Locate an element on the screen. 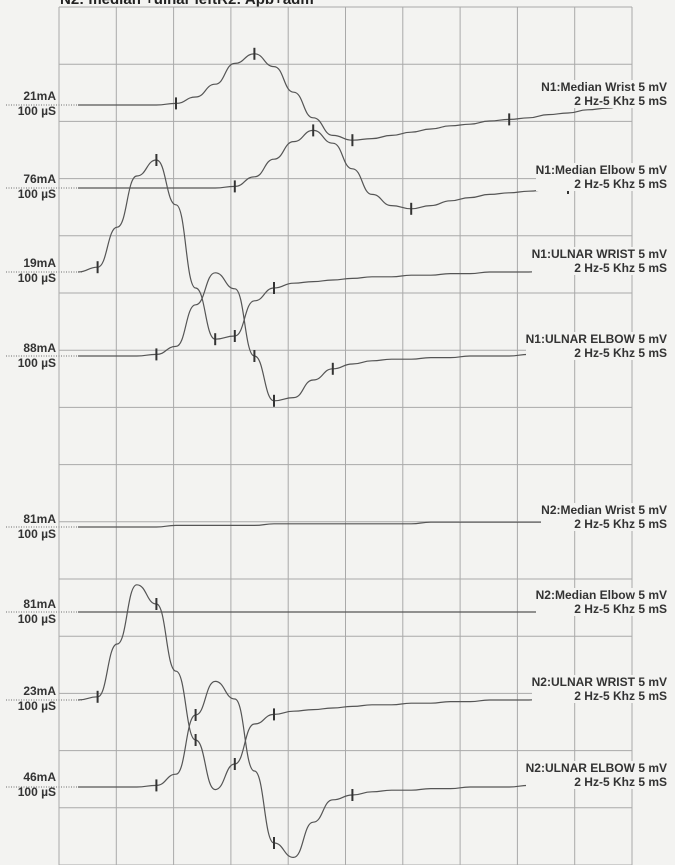 The height and width of the screenshot is (865, 675). stim-label: 76mA 100 µS is located at coordinates (28, 187).